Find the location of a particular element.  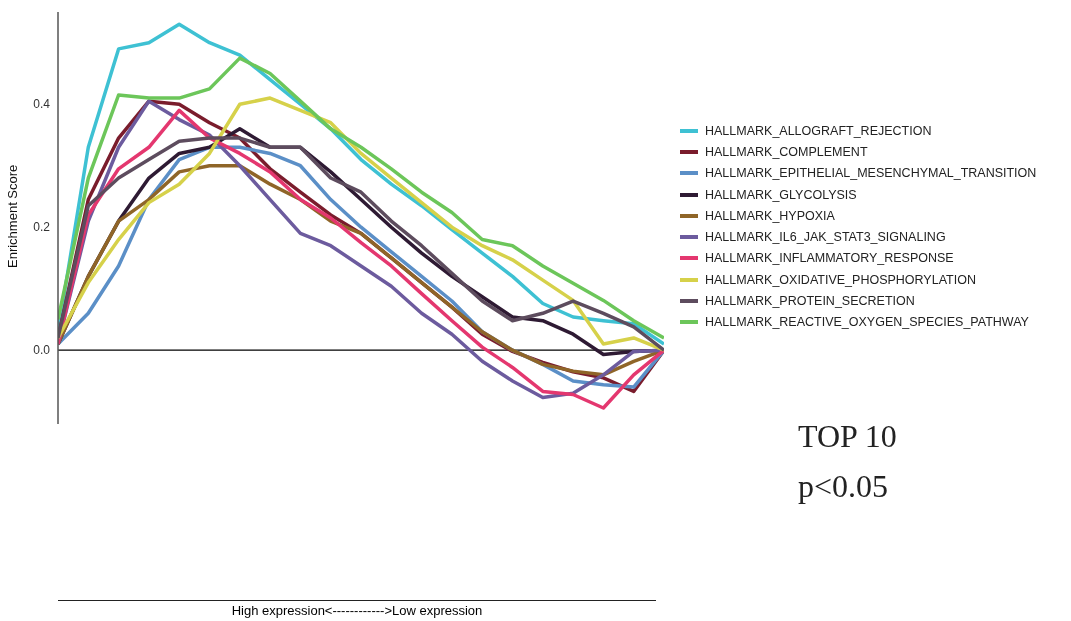

legend-label: HALLMARK_INFLAMMATORY_RESPONSE is located at coordinates (829, 258).